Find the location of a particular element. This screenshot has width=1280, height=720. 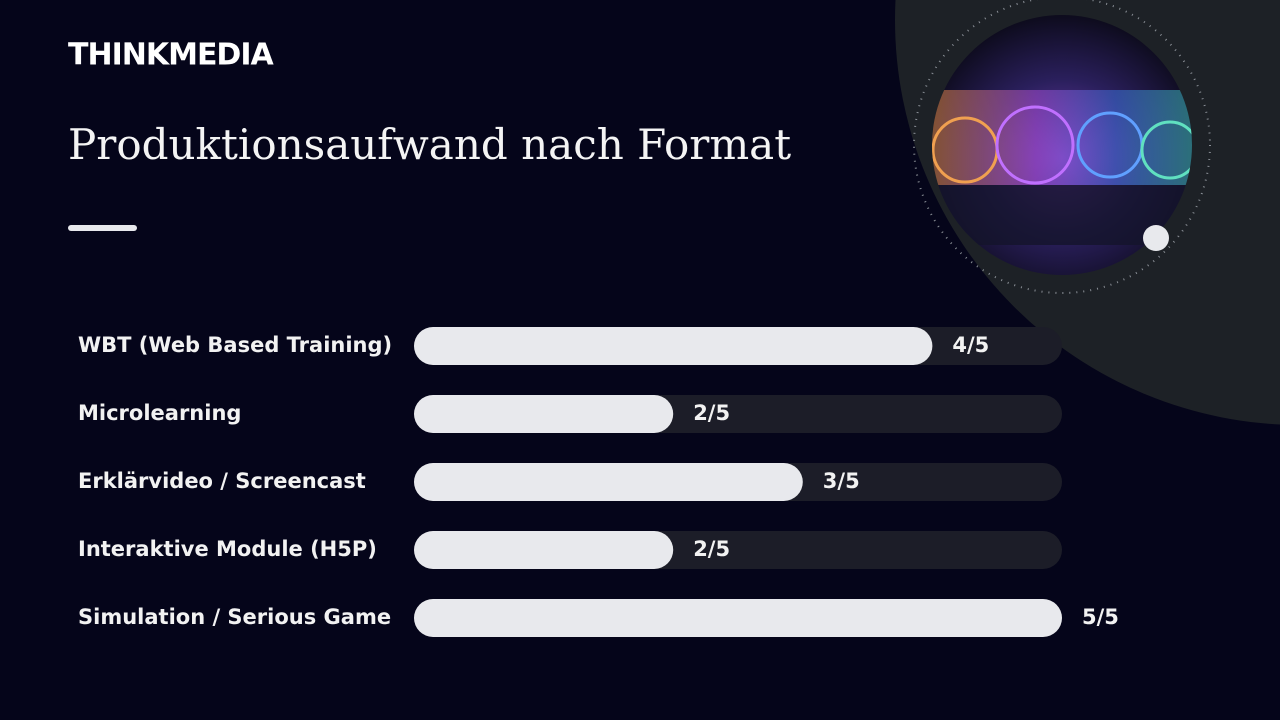

dotted-ring is located at coordinates (1062, 147).